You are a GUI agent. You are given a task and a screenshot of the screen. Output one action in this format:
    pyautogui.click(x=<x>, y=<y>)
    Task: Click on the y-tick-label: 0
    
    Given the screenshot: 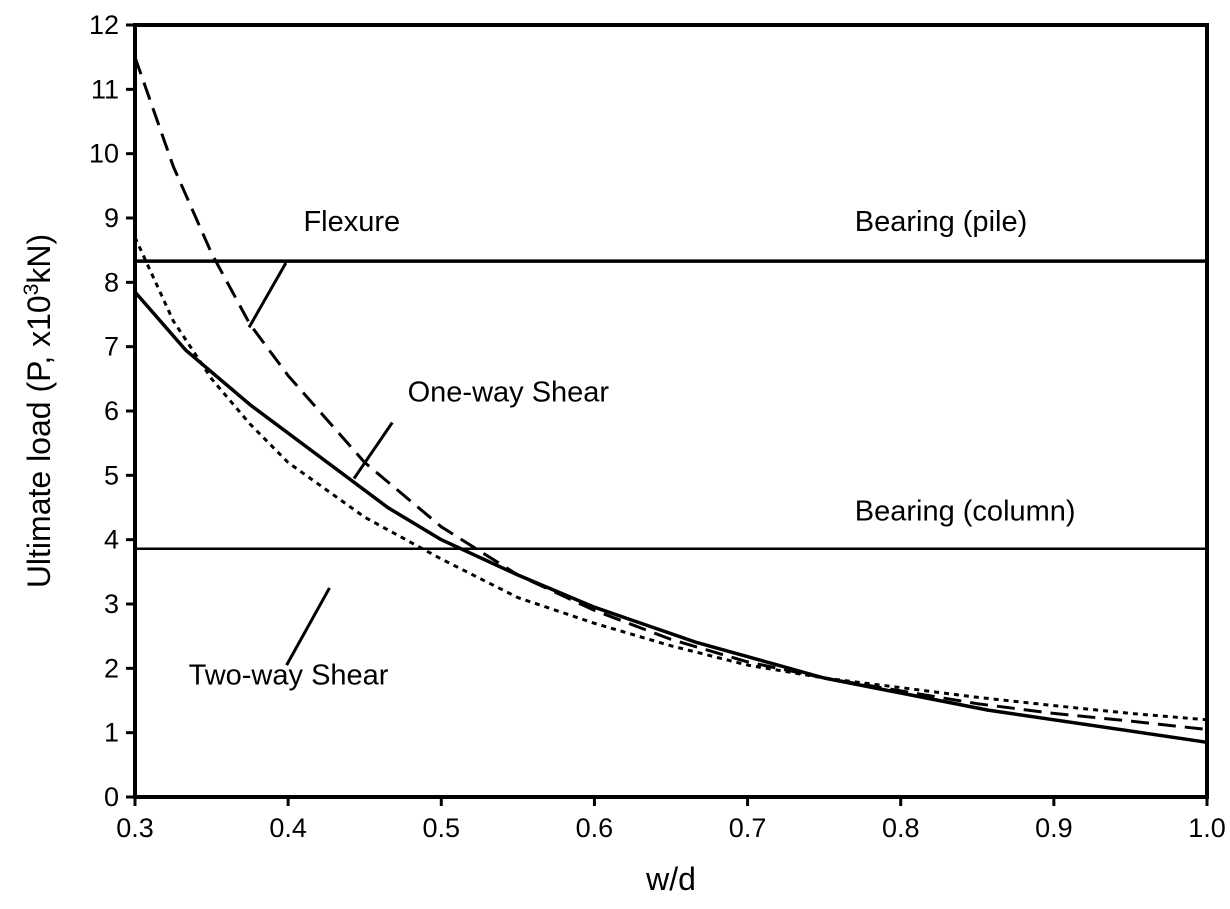 What is the action you would take?
    pyautogui.click(x=111, y=797)
    